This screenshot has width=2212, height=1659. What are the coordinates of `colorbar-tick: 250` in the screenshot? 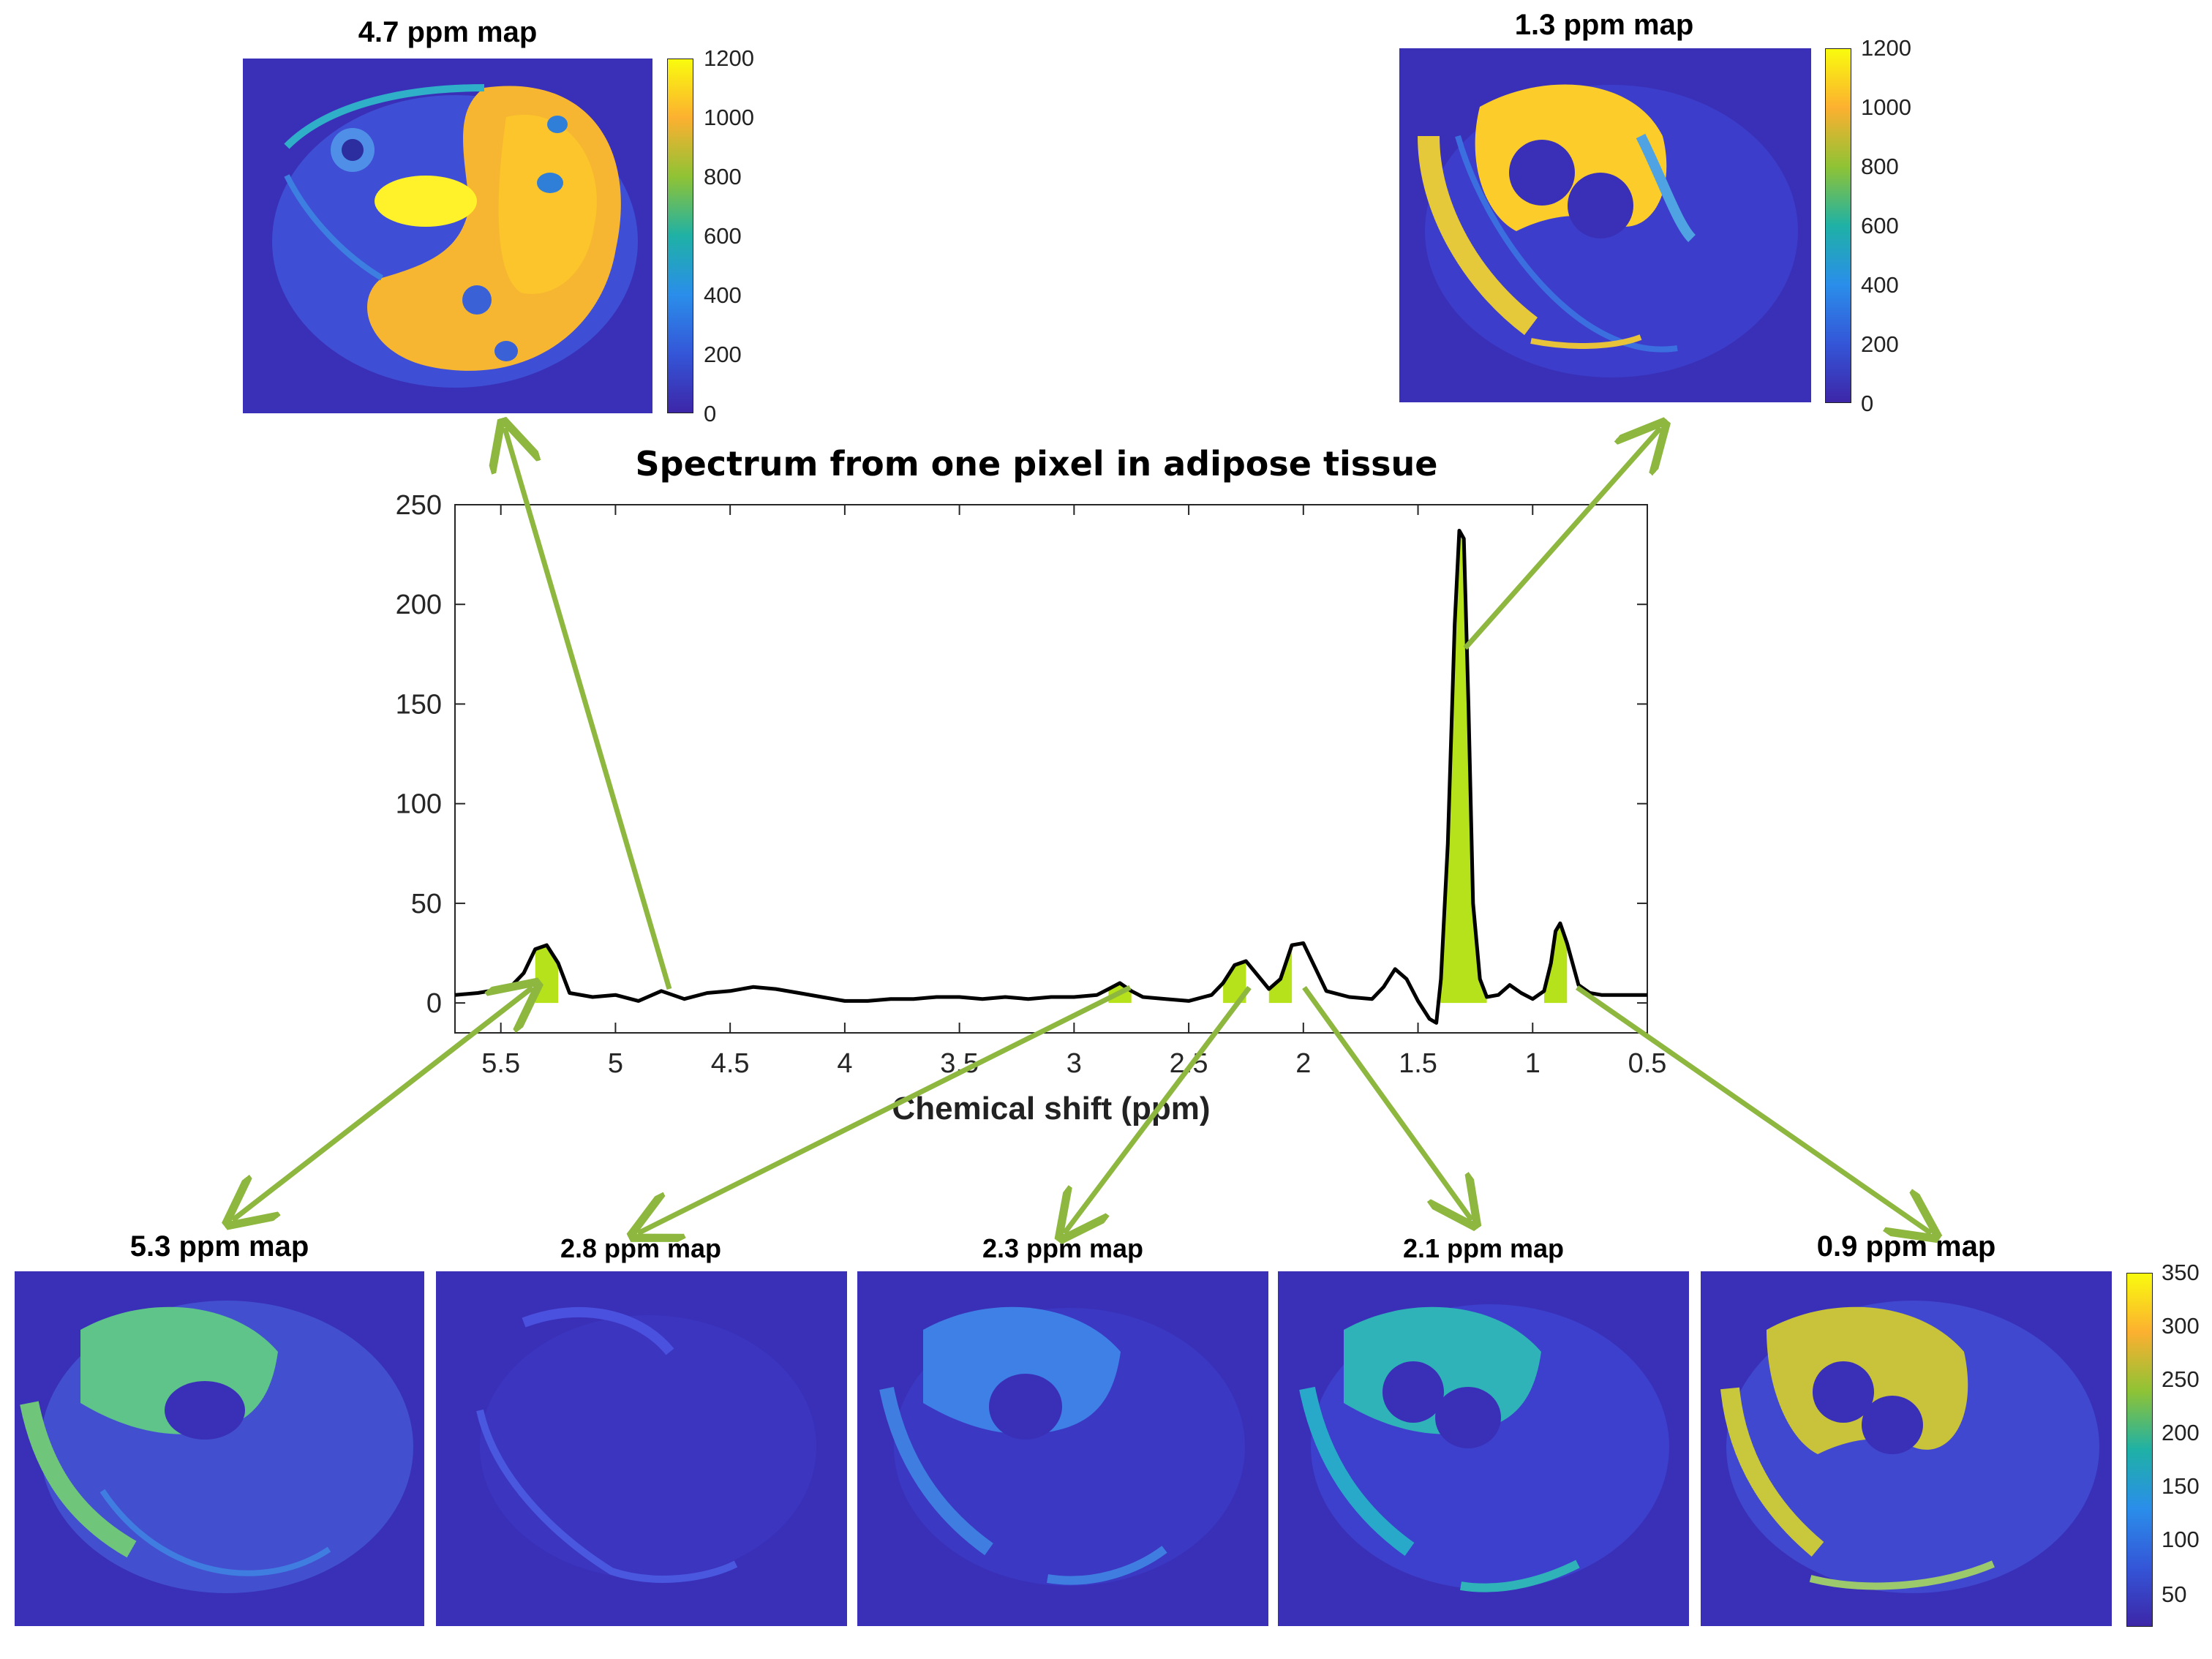 It's located at (2181, 1379).